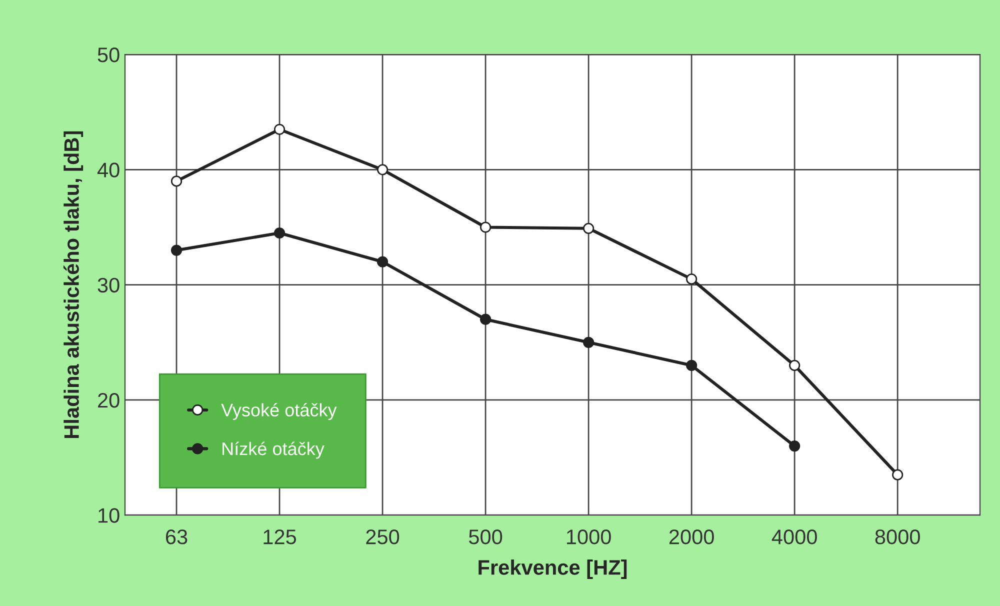 This screenshot has height=606, width=1000. Describe the element at coordinates (383, 537) in the screenshot. I see `x-tick-label: 250` at that location.